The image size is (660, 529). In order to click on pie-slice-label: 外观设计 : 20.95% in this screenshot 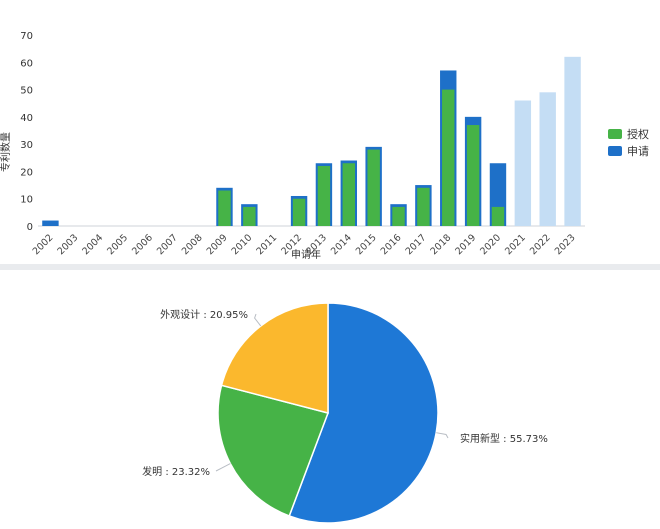, I will do `click(204, 314)`.